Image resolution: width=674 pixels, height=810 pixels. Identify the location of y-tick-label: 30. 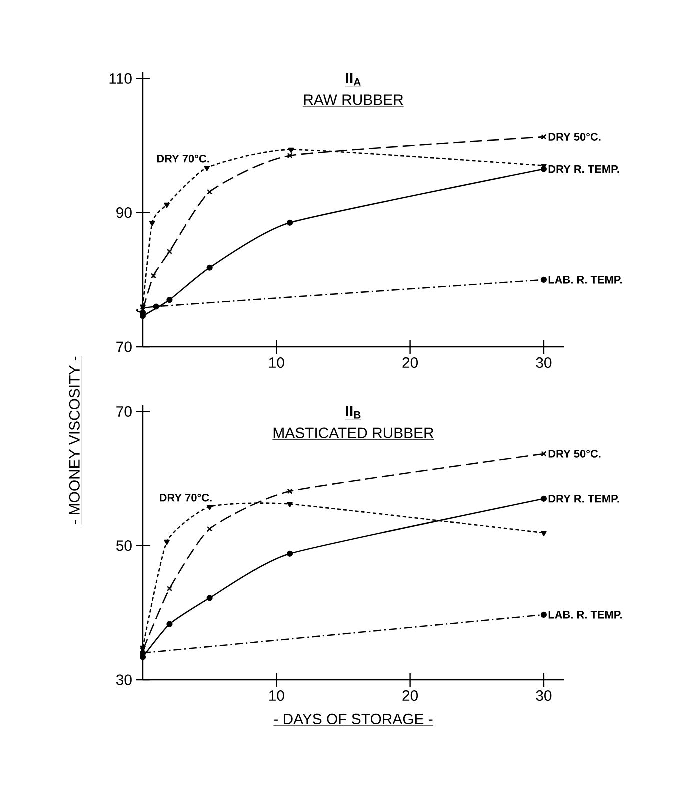
(124, 680).